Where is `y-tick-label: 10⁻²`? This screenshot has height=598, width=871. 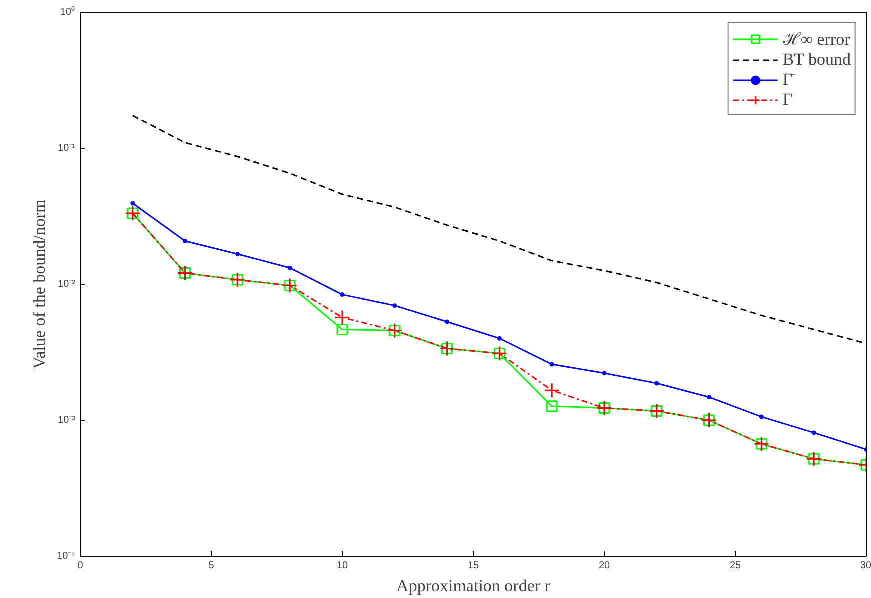 y-tick-label: 10⁻² is located at coordinates (67, 284).